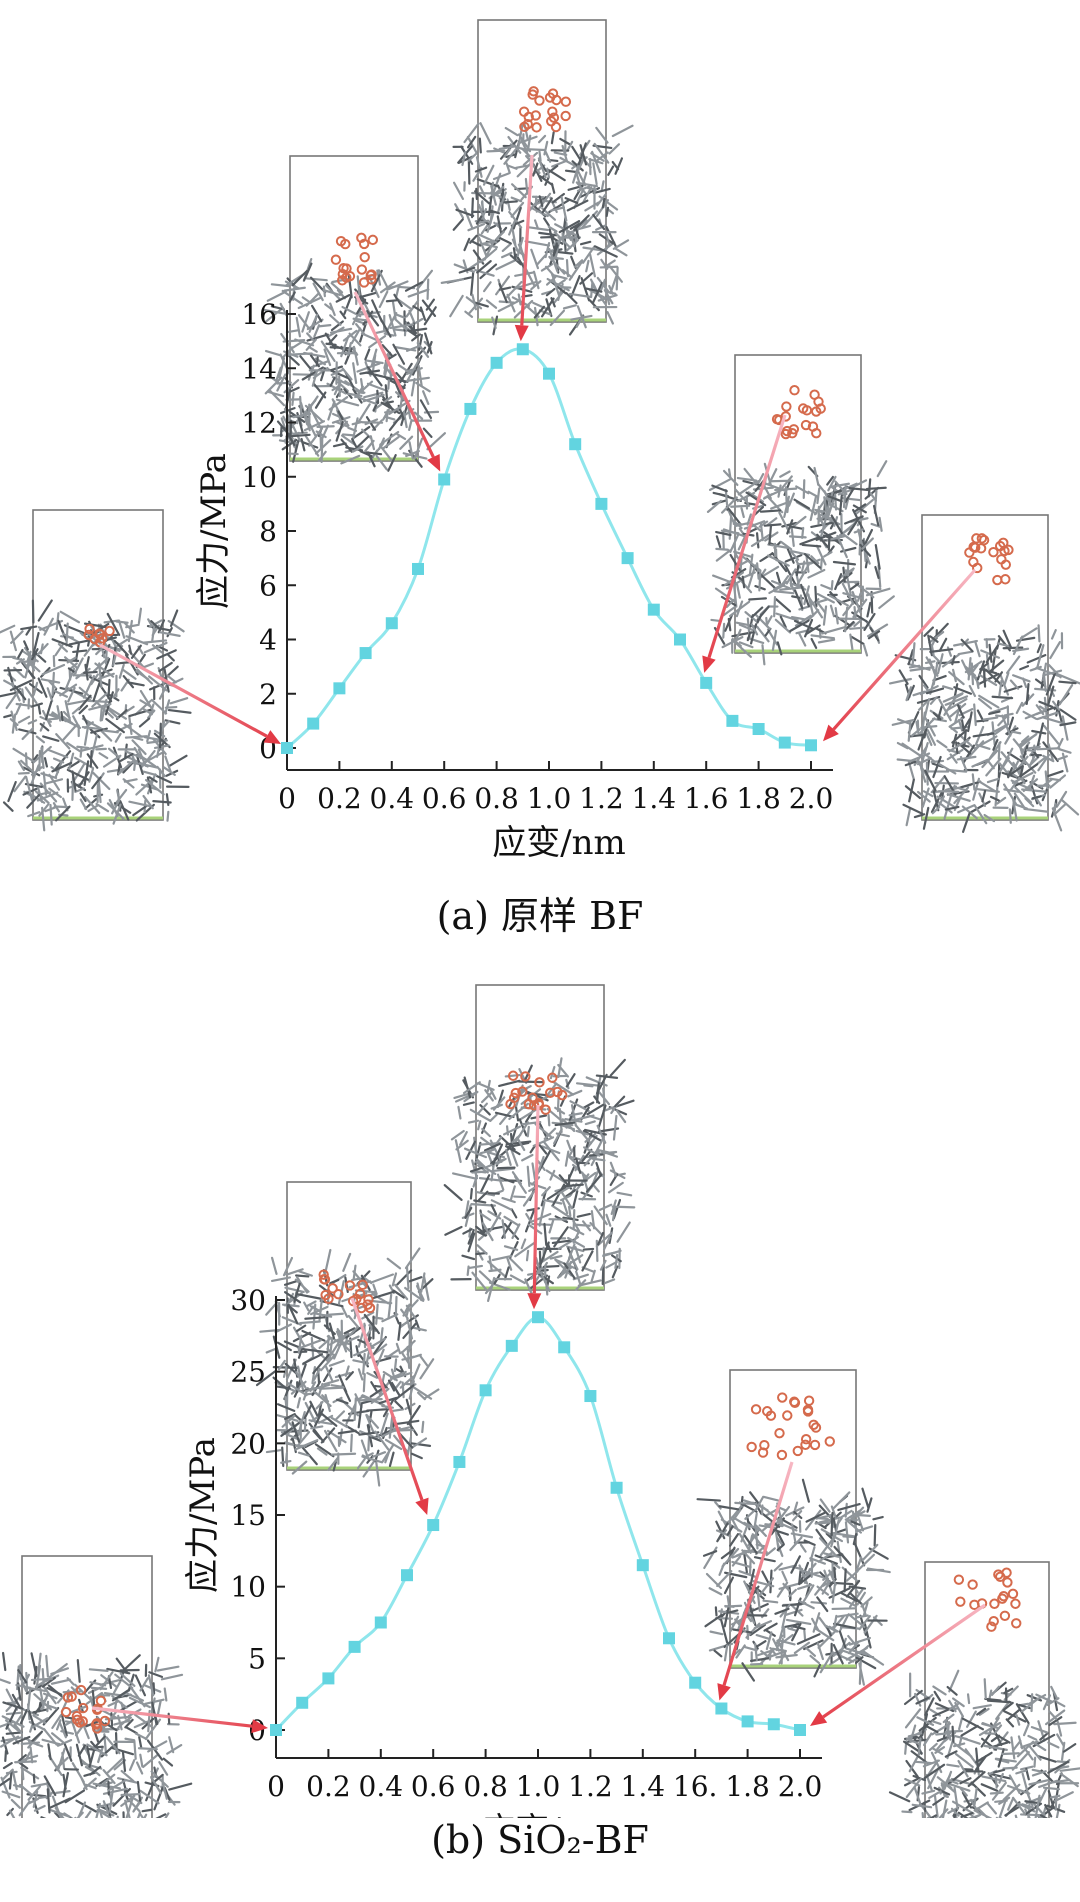 This screenshot has height=1902, width=1080. What do you see at coordinates (433, 1786) in the screenshot?
I see `x-tick-label: 0.6` at bounding box center [433, 1786].